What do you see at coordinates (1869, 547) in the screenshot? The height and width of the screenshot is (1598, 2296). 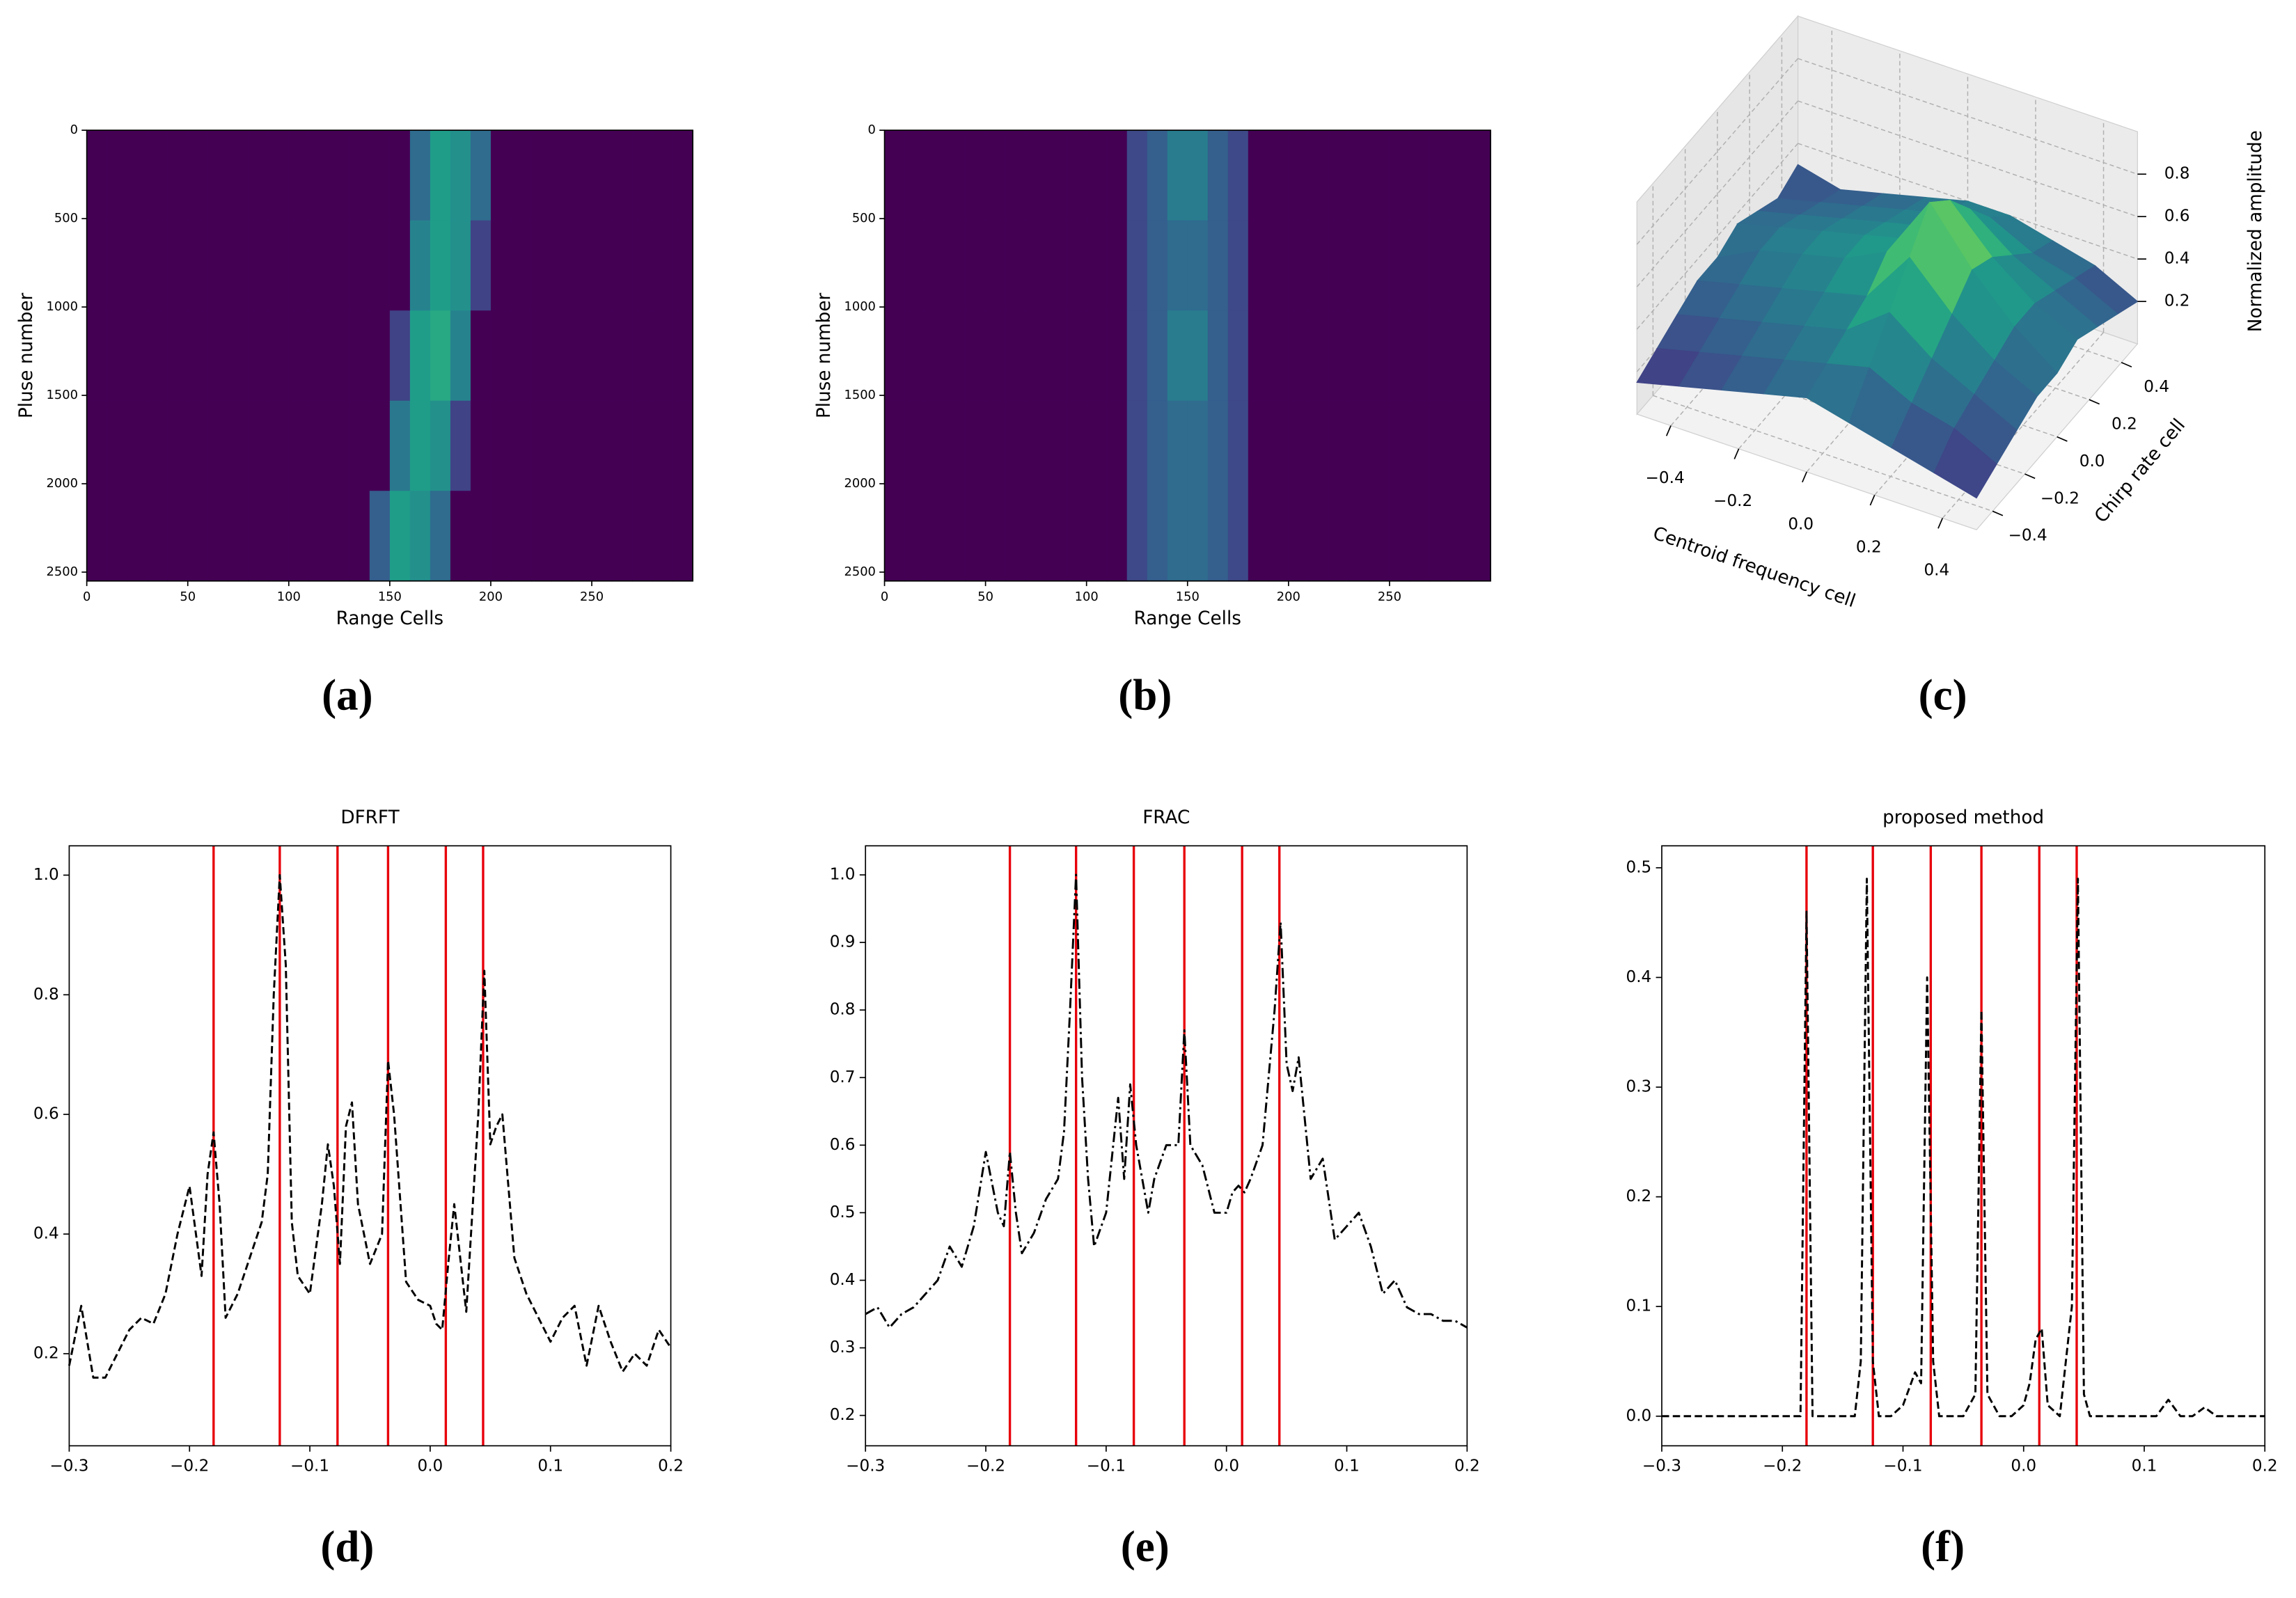 I see `x-tick-label: 0.2` at bounding box center [1869, 547].